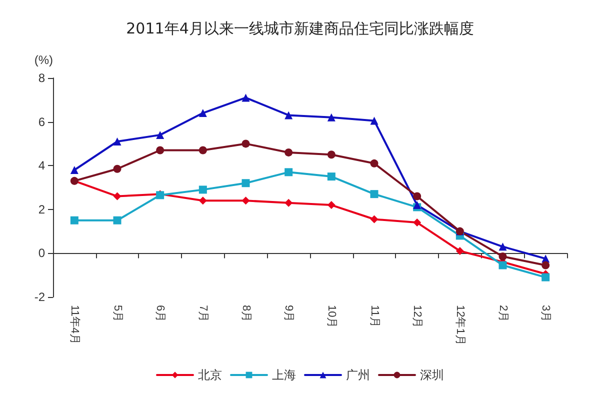  I want to click on legend-label: 深圳, so click(432, 375).